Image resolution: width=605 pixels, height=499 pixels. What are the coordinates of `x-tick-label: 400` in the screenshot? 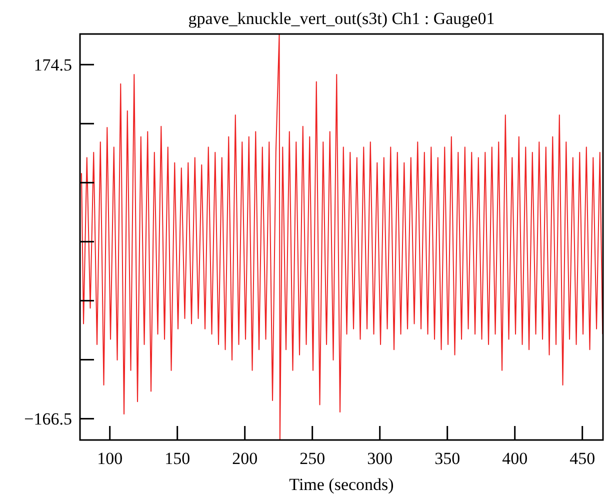 It's located at (515, 458).